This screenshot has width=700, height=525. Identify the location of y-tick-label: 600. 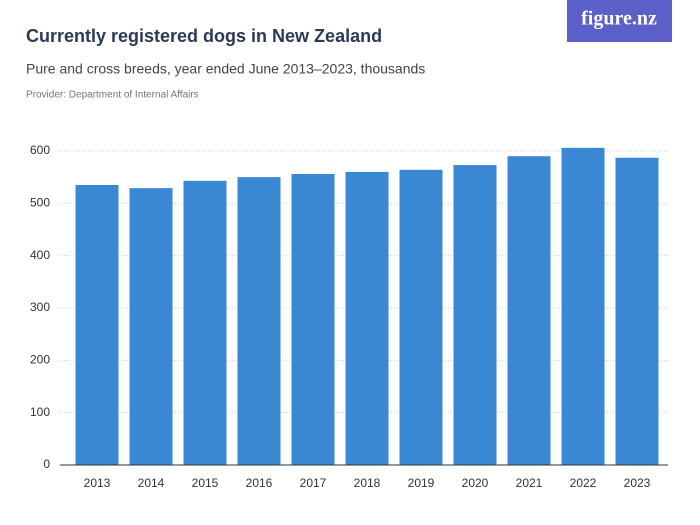
(40, 150).